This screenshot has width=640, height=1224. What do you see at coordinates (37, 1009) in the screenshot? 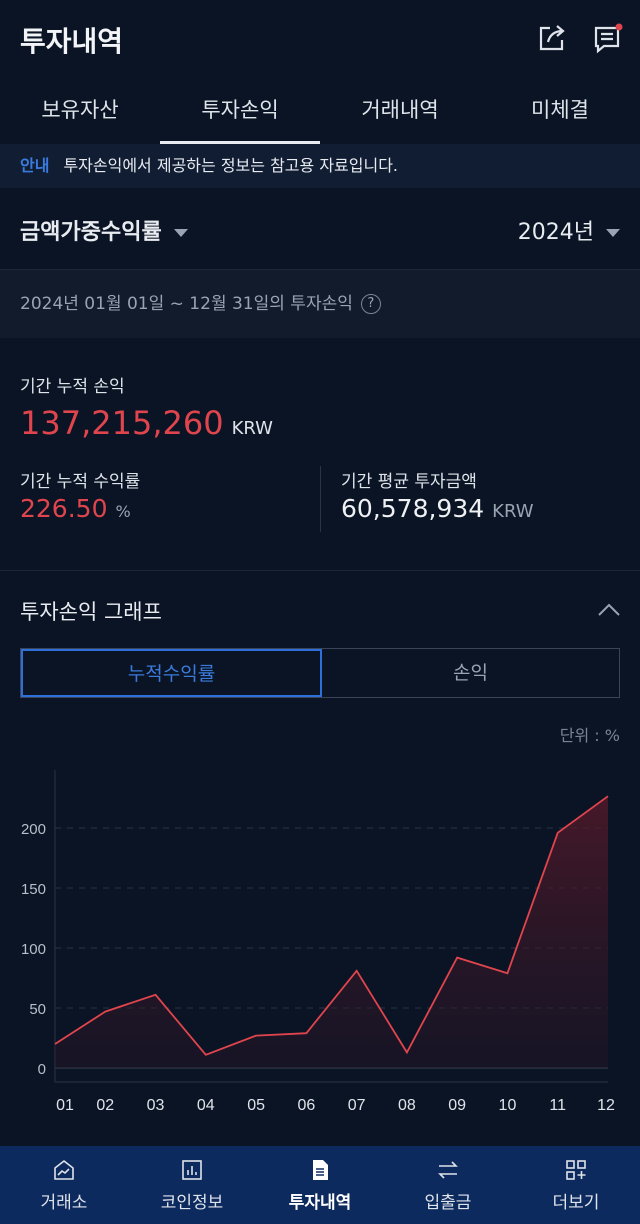
I see `y-tick-label: 50` at bounding box center [37, 1009].